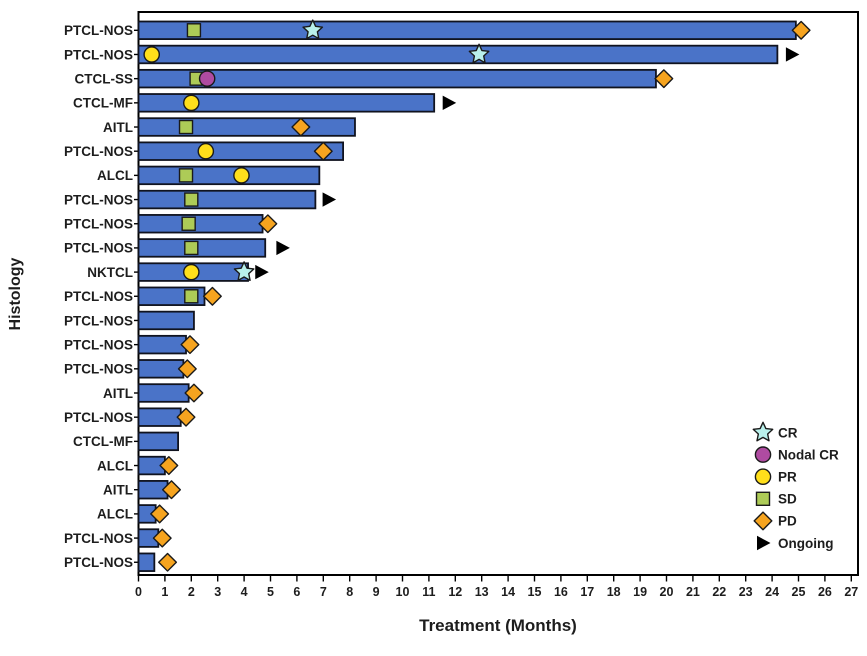  What do you see at coordinates (775, 477) in the screenshot?
I see `legend-item-pr: PR` at bounding box center [775, 477].